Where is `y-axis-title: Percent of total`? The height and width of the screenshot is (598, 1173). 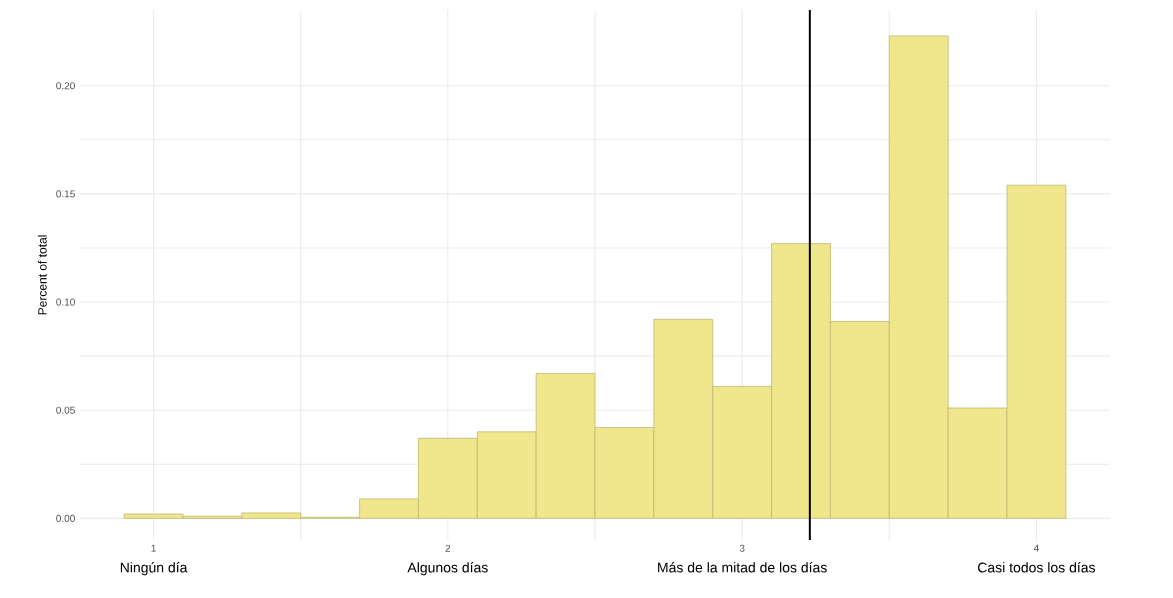
y-axis-title: Percent of total is located at coordinates (42, 275).